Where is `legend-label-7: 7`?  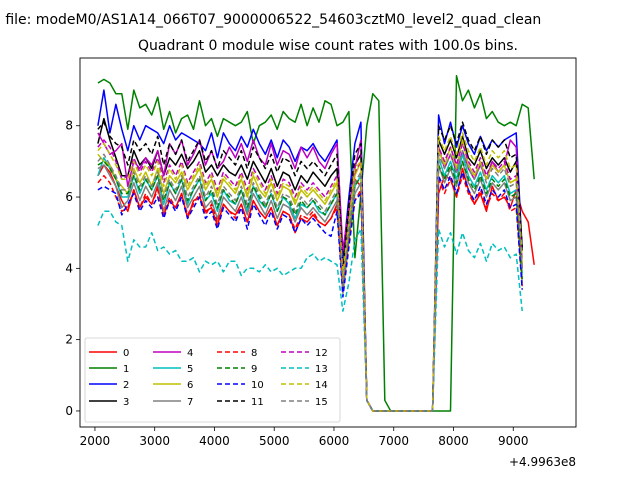
legend-label-7: 7 is located at coordinates (190, 402).